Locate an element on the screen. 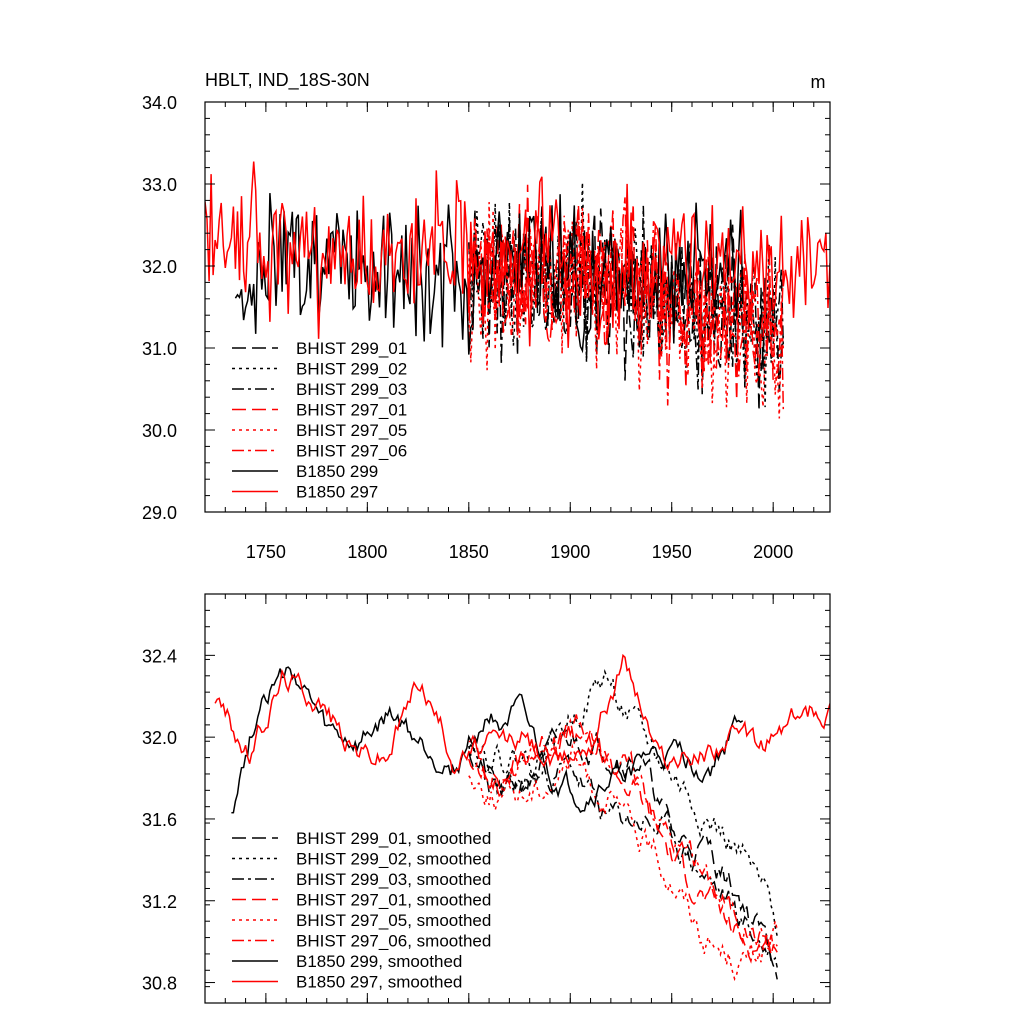 Image resolution: width=1024 pixels, height=1024 pixels. legend-label: BHIST 297_06, smoothed is located at coordinates (393, 941).